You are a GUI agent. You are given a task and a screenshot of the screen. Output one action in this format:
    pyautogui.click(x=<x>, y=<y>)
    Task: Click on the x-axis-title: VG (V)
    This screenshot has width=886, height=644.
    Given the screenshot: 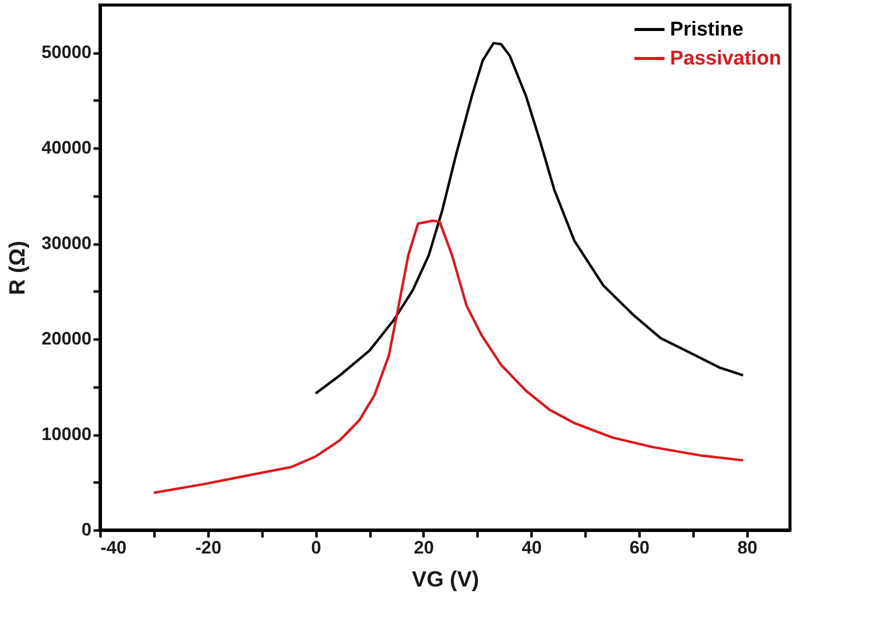 What is the action you would take?
    pyautogui.click(x=446, y=579)
    